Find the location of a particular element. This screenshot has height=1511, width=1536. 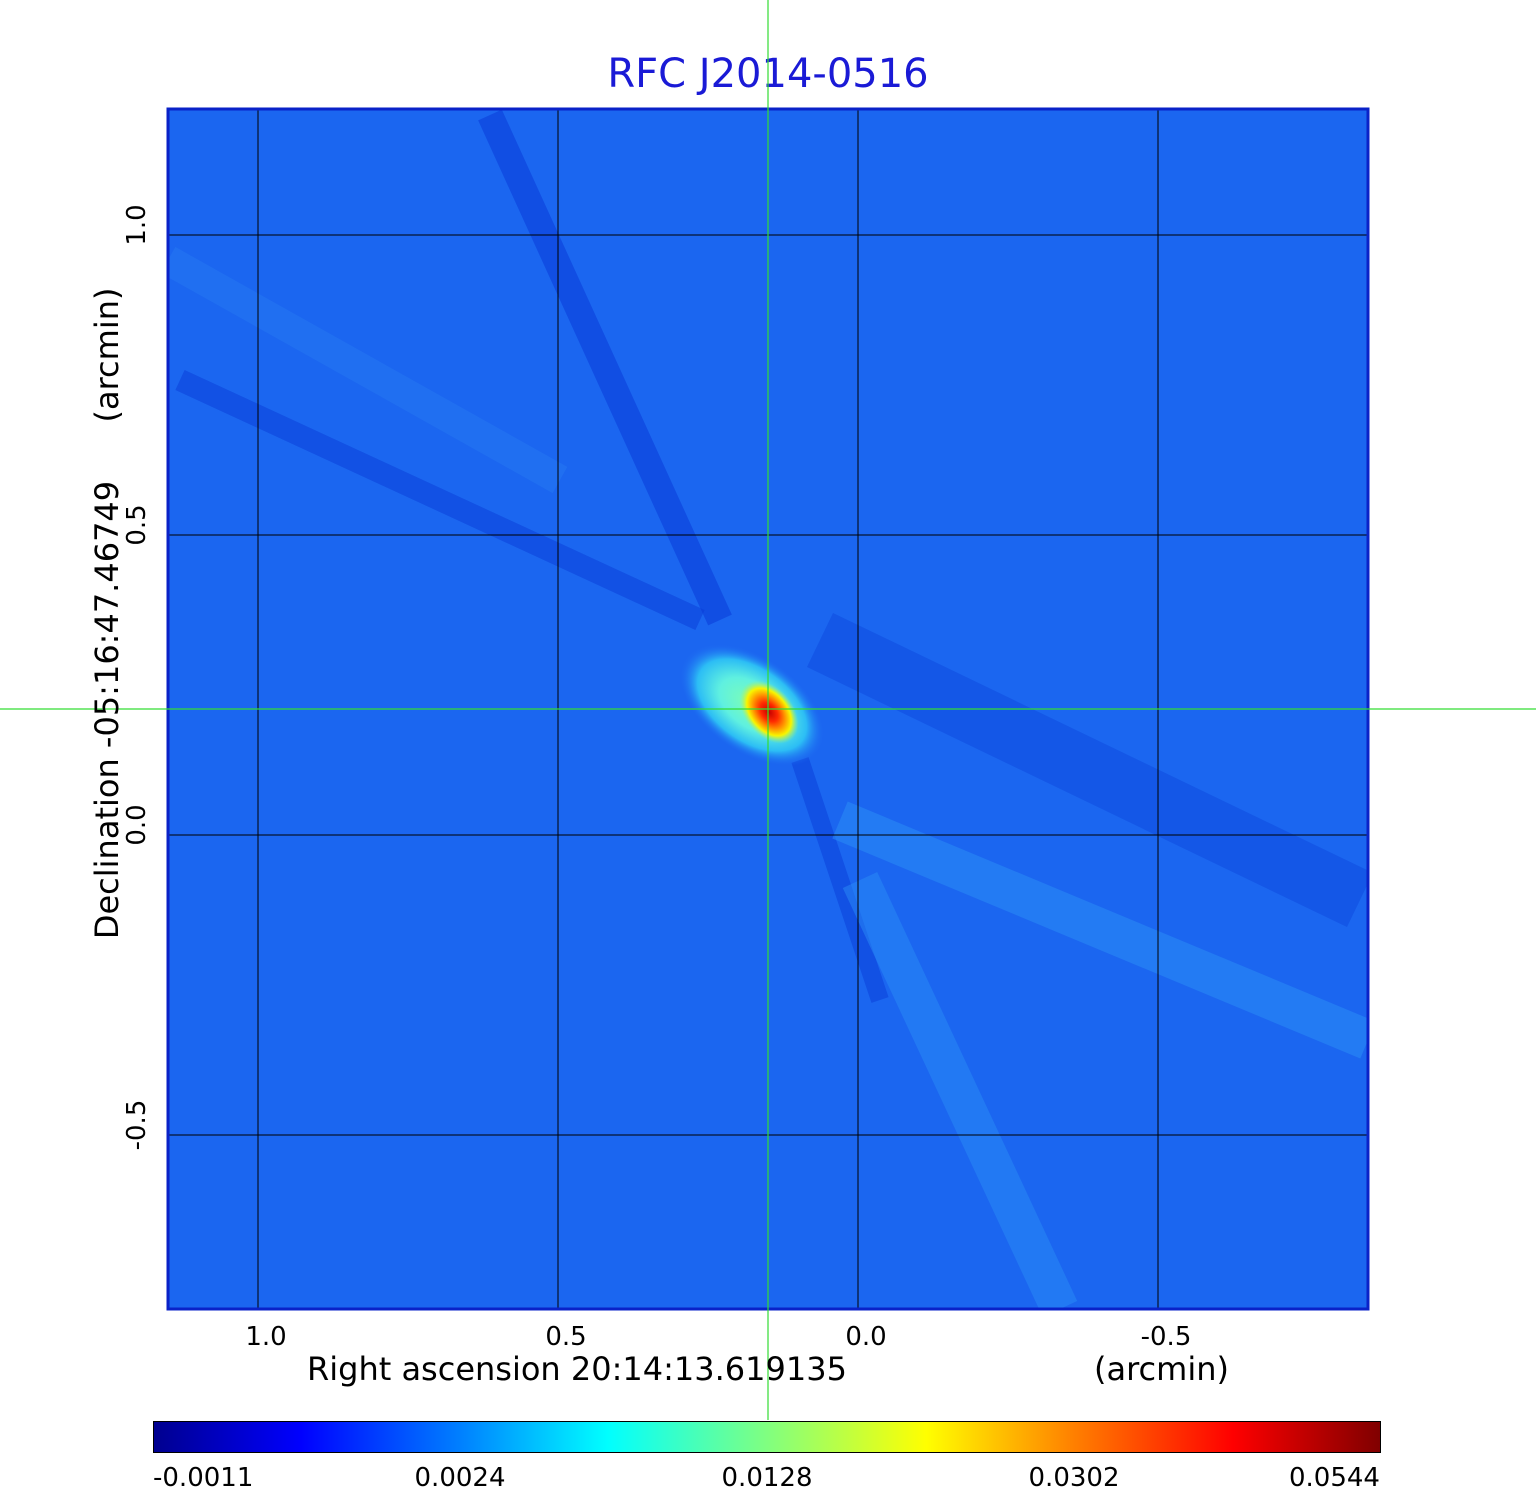

y-tick-label: 0.5 is located at coordinates (137, 525).